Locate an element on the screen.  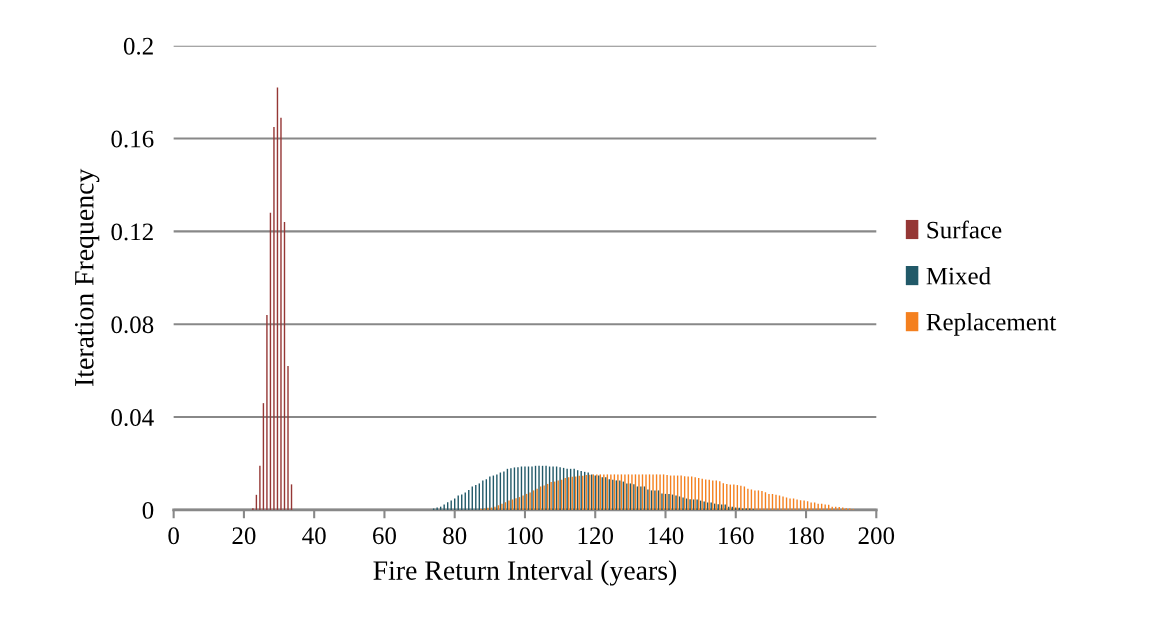
x-tick-label: 0 is located at coordinates (173, 536).